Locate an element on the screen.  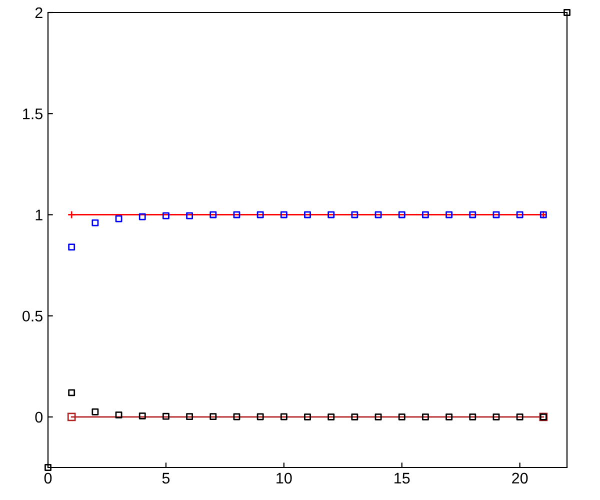
x-tick-label: 10 is located at coordinates (284, 478).